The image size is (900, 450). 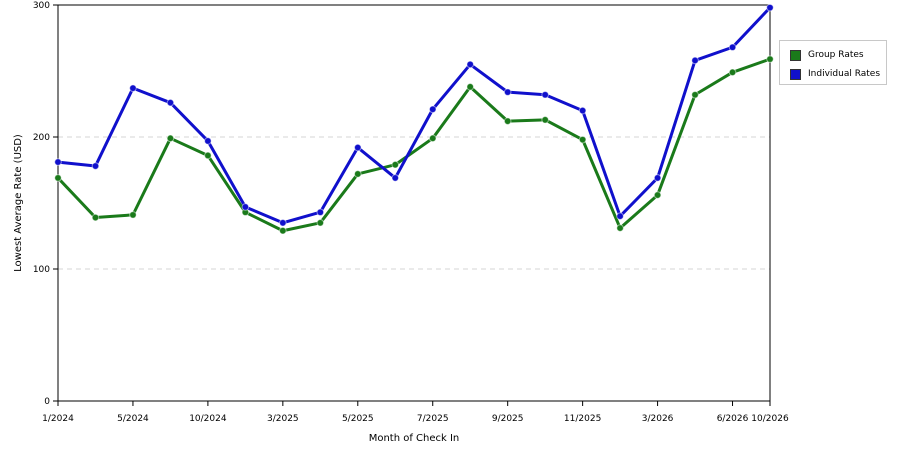 What do you see at coordinates (41, 6) in the screenshot?
I see `y-tick-label: 300` at bounding box center [41, 6].